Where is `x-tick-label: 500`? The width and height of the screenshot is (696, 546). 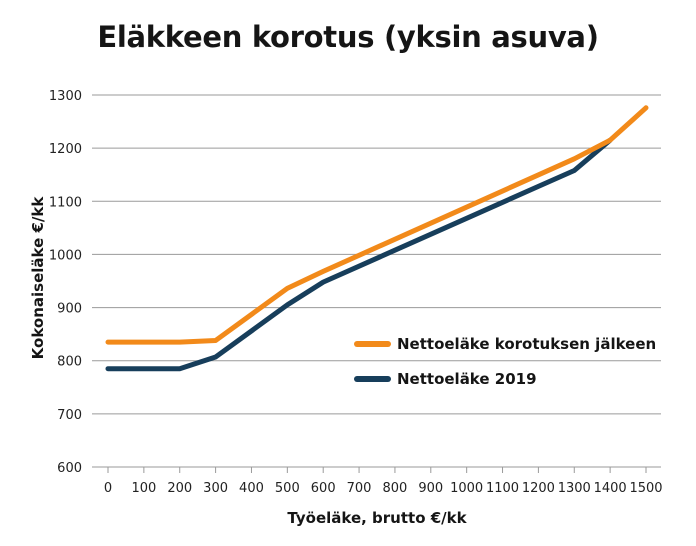
x-tick-label: 500 is located at coordinates (287, 488).